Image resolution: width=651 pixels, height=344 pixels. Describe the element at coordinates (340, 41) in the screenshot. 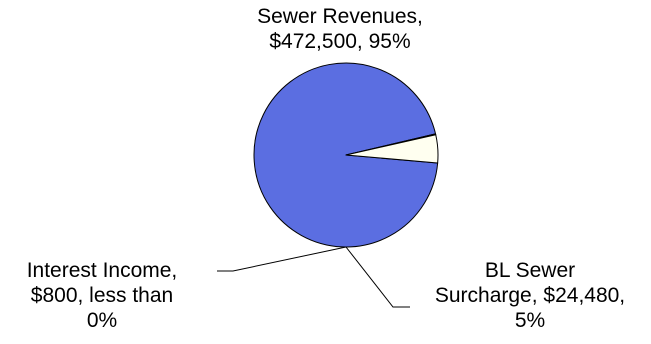

I see `data-label-line: $472,500, 95%` at that location.